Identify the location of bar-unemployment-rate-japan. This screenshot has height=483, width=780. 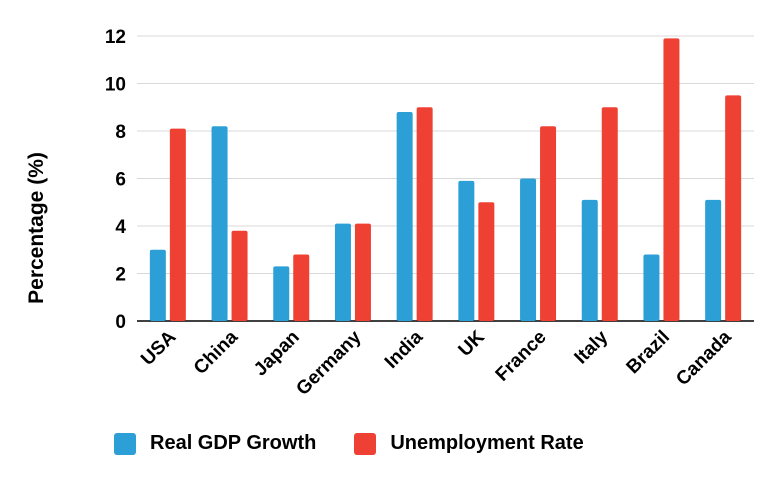
(301, 287).